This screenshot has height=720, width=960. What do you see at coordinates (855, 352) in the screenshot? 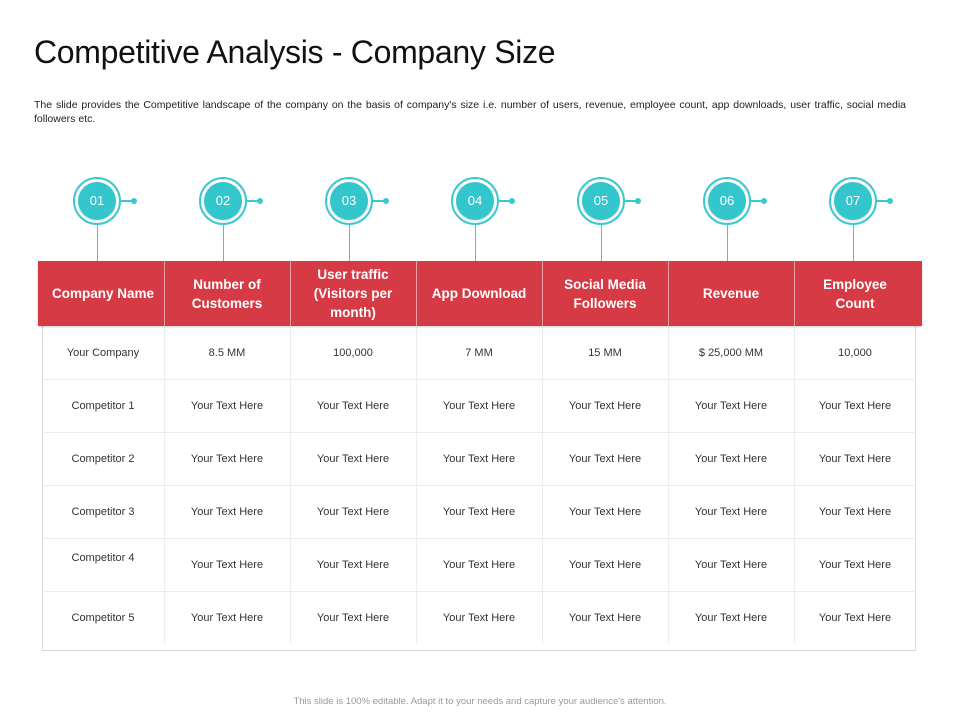
I see `table-cell: 10,000` at bounding box center [855, 352].